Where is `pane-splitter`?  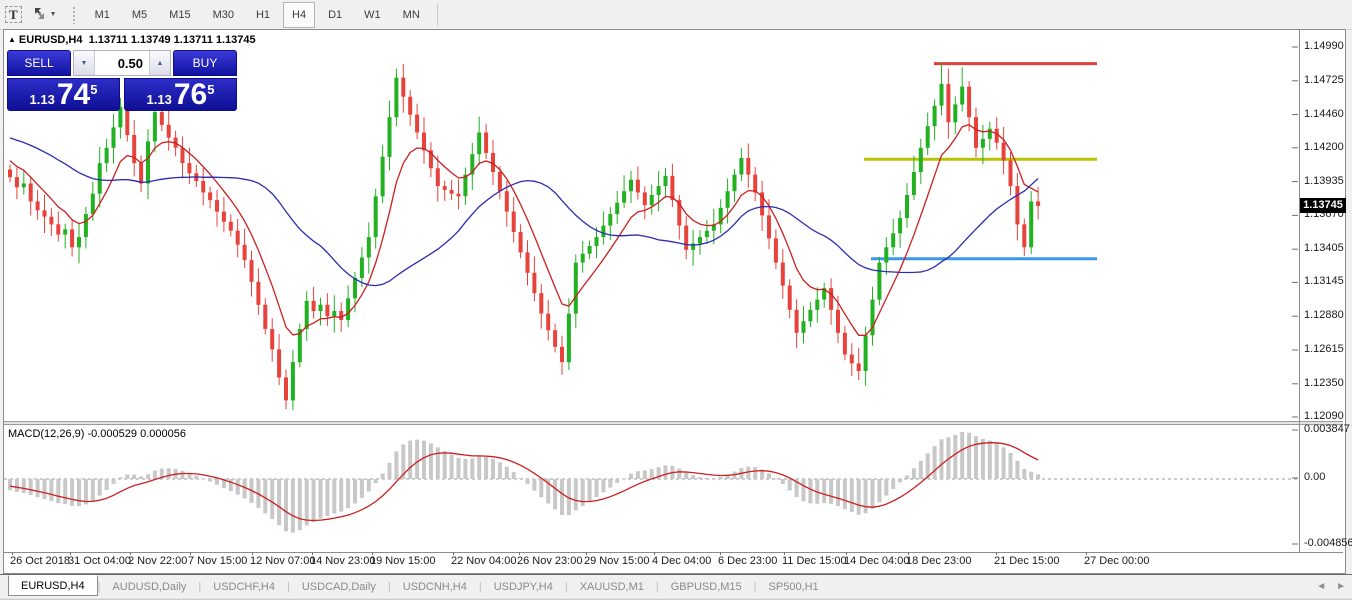
pane-splitter is located at coordinates (673, 423).